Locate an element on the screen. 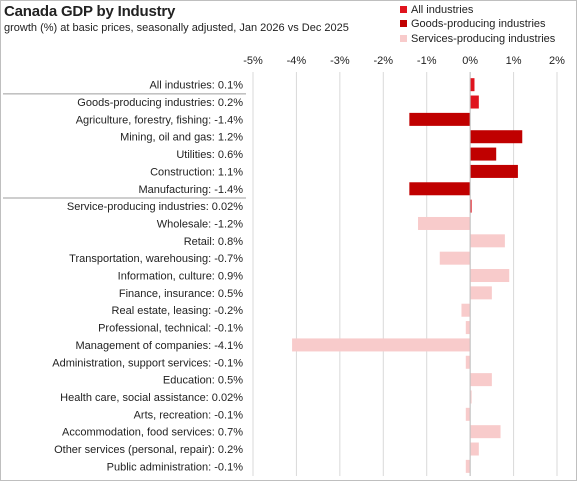 The image size is (577, 481). category-label-7: Service-producing industries: 0.02% is located at coordinates (155, 207).